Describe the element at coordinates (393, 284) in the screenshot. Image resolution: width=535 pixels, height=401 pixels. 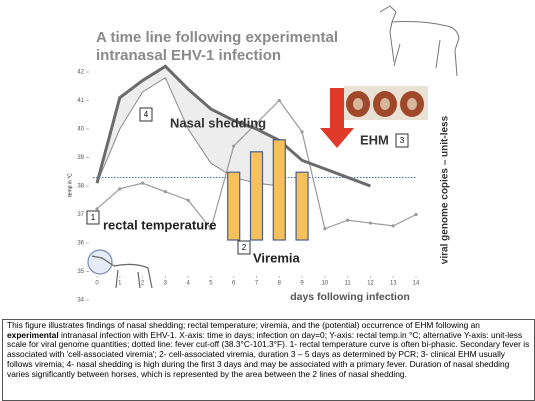
I see `x-tick-label: 13` at that location.